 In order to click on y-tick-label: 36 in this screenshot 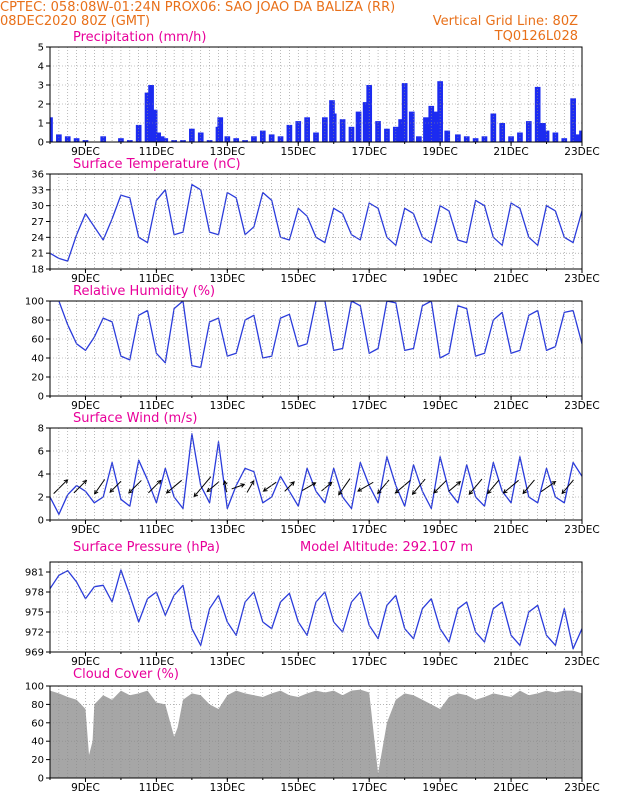, I will do `click(37, 175)`.